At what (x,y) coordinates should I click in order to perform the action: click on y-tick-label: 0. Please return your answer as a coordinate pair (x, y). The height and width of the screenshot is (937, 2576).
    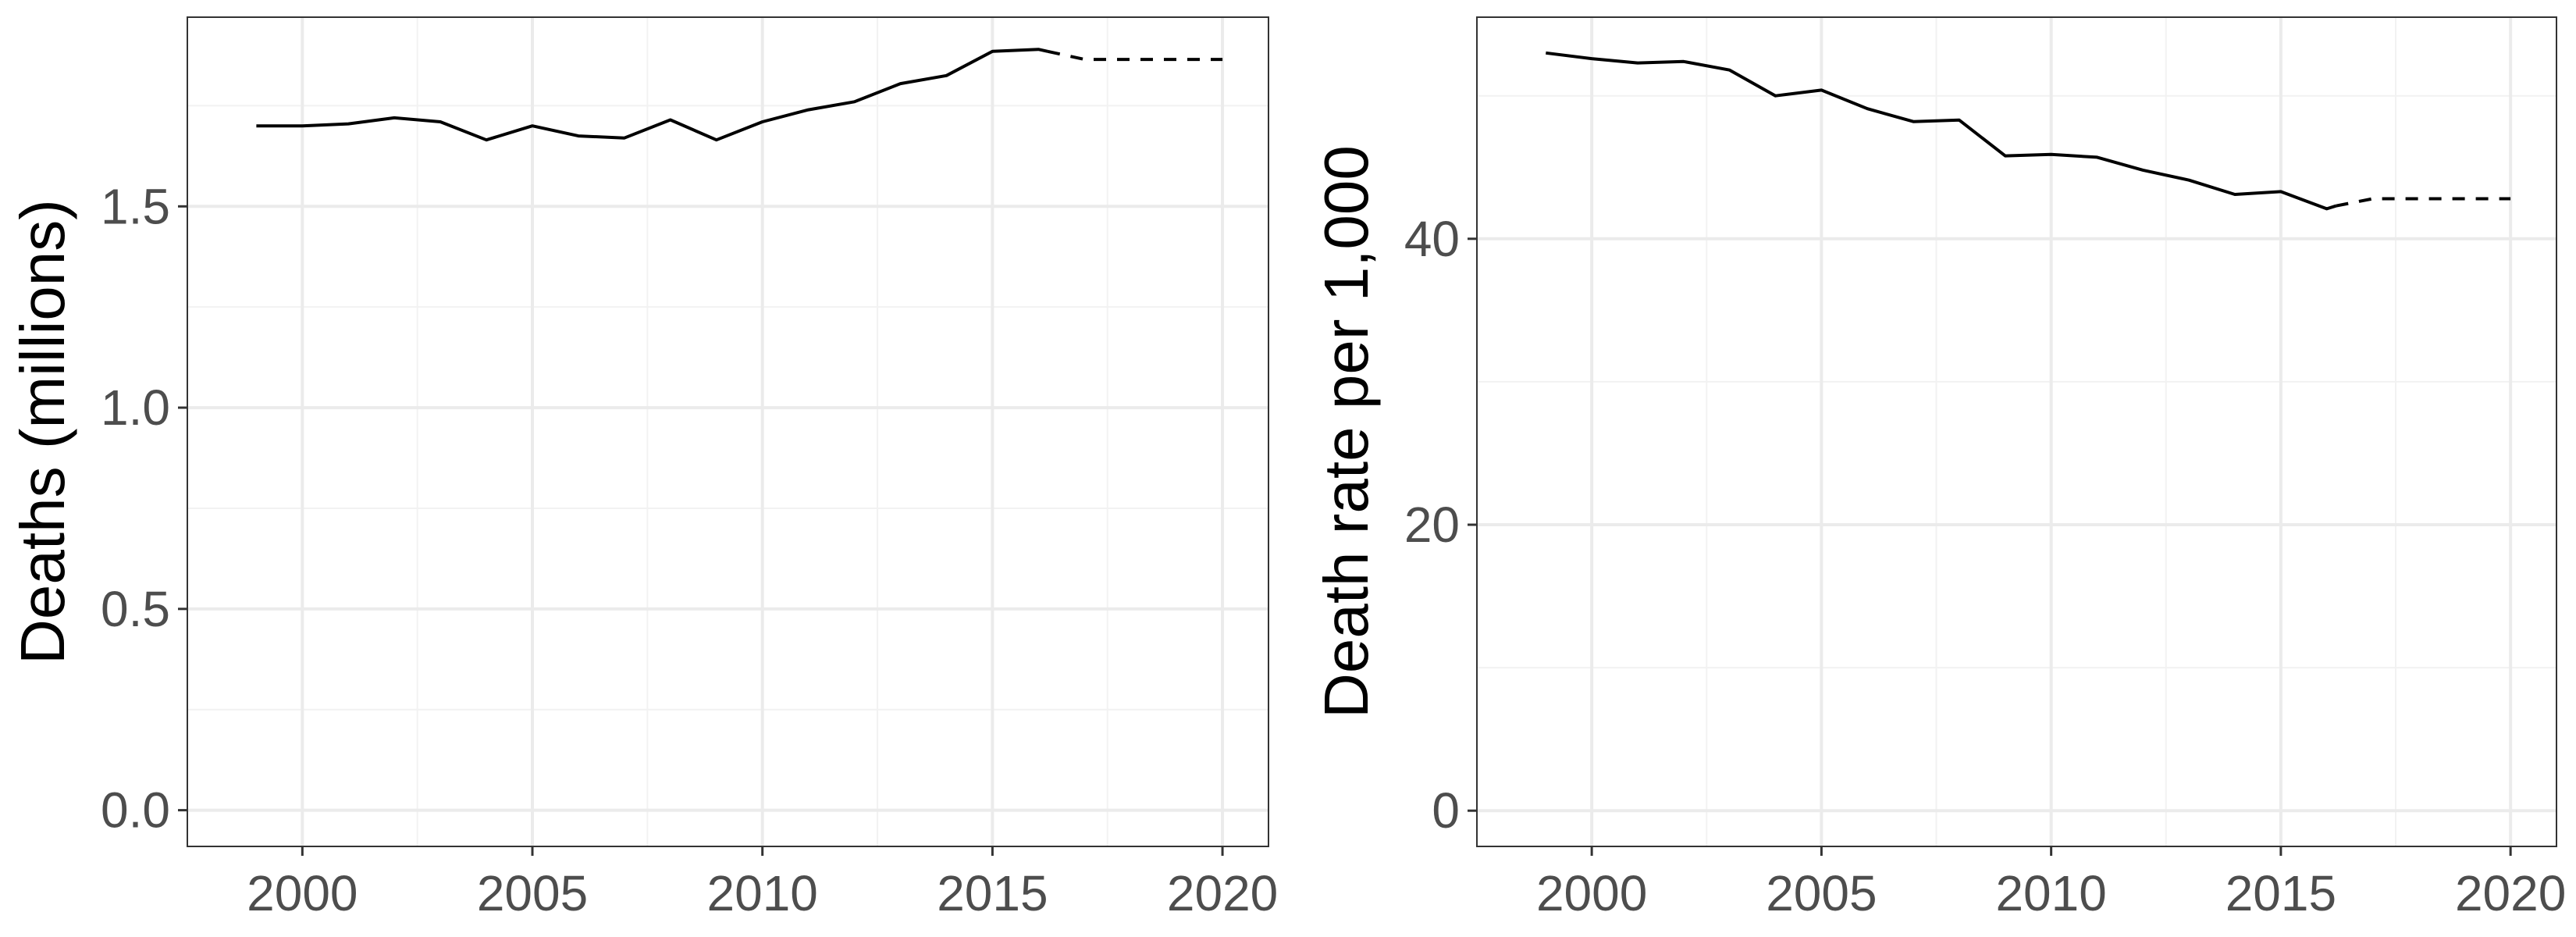
    Looking at the image, I should click on (1446, 810).